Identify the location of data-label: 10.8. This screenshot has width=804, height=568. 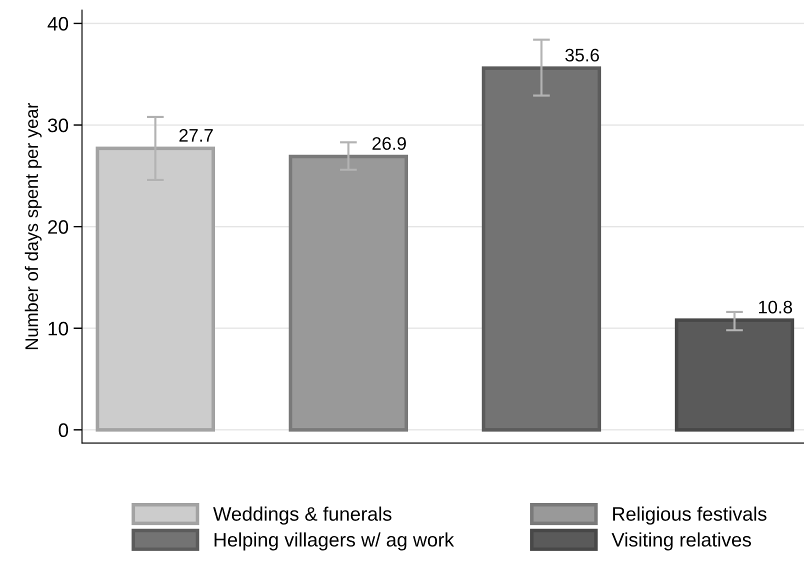
(775, 307).